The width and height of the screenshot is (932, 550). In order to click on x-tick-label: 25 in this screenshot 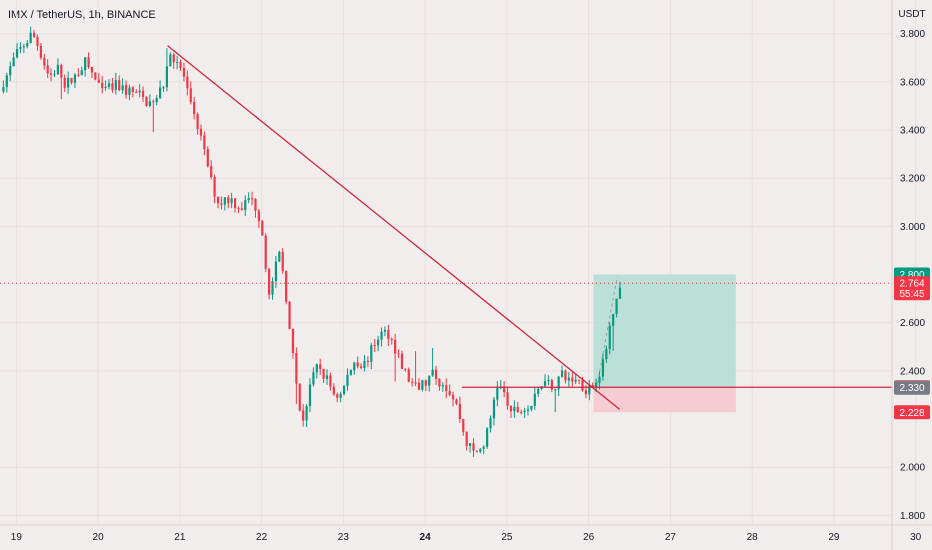, I will do `click(507, 537)`.